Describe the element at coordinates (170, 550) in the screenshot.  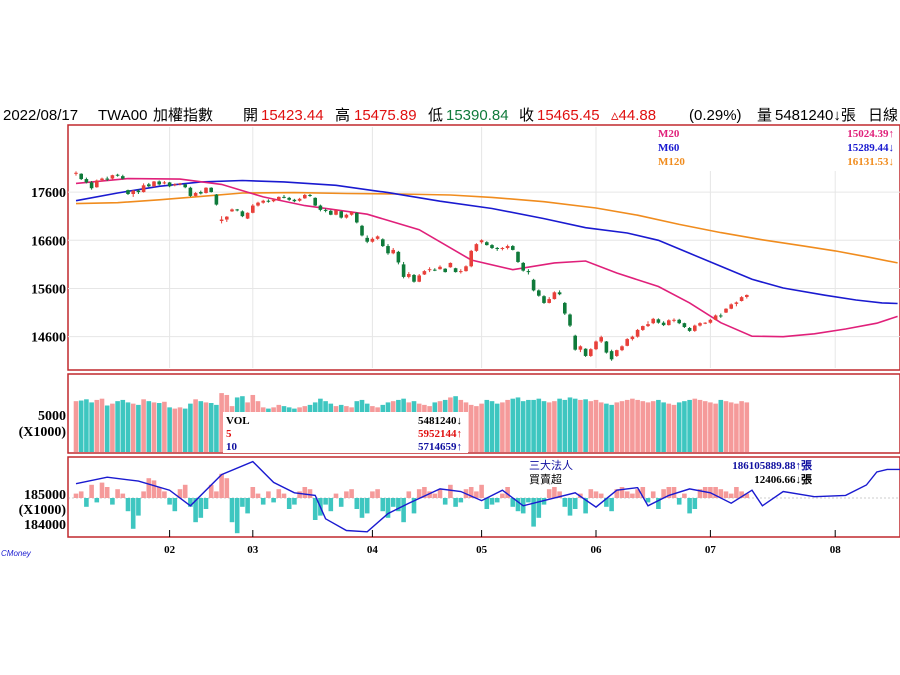
I see `month-label: 02` at that location.